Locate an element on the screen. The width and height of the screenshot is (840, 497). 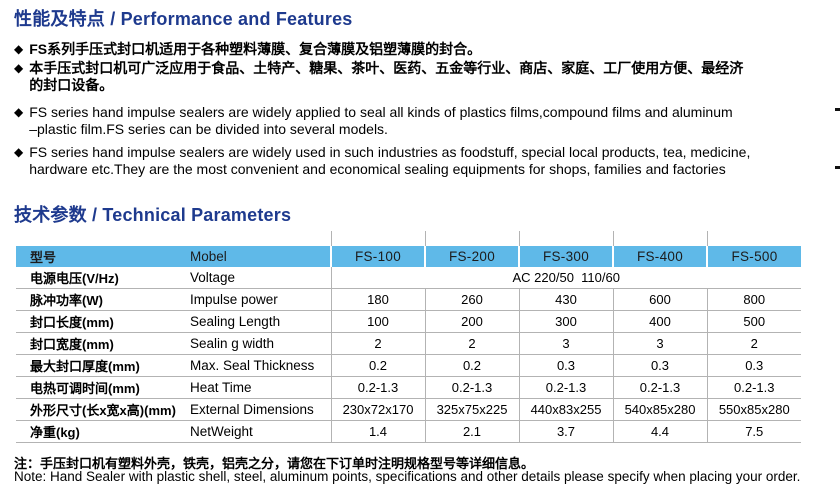
cell-value: 4.4 is located at coordinates (659, 431).